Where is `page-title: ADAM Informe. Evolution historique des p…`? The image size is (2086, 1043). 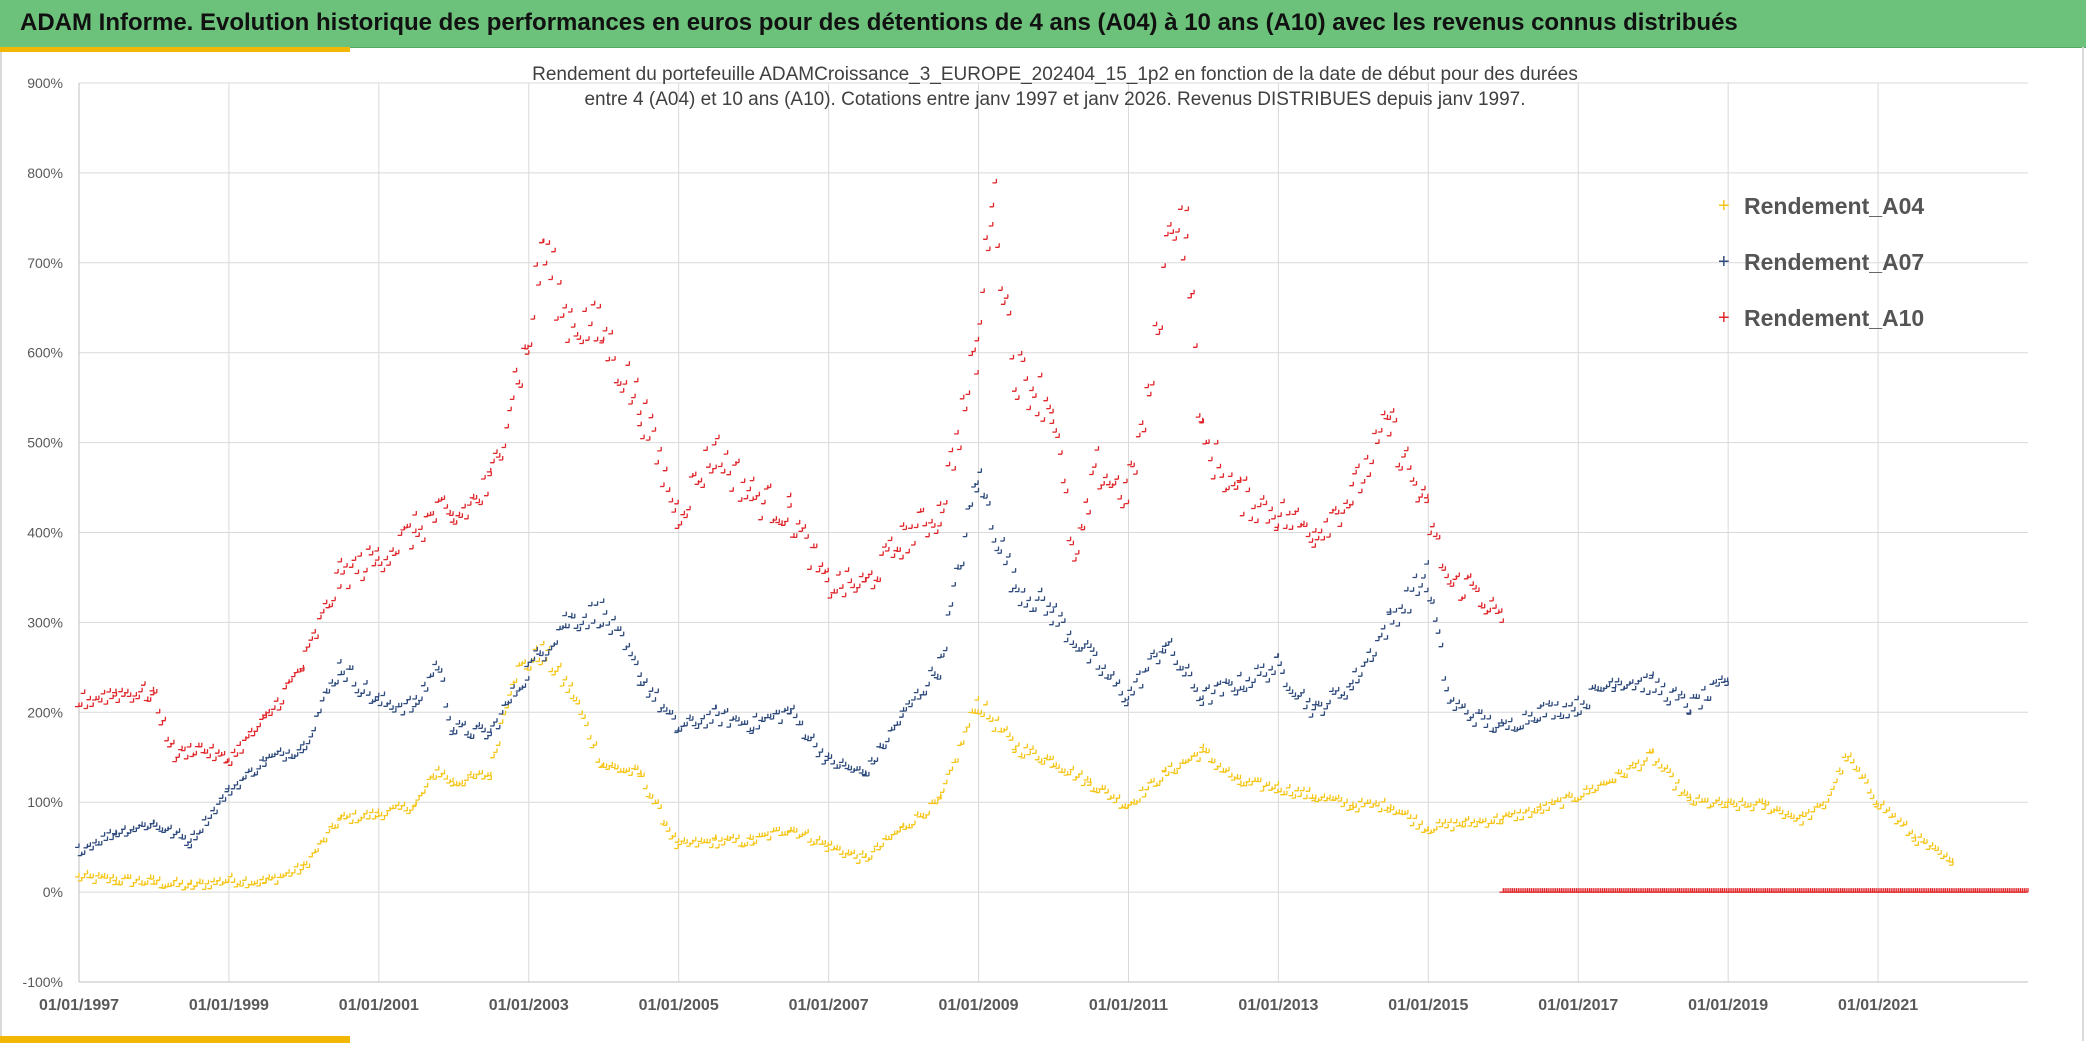 page-title: ADAM Informe. Evolution historique des p… is located at coordinates (879, 22).